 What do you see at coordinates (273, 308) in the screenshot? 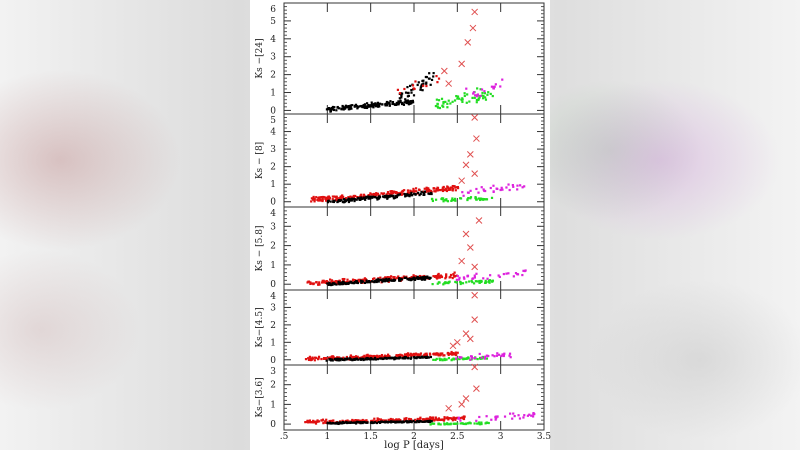
I see `y-tick-label: 3` at bounding box center [273, 308].